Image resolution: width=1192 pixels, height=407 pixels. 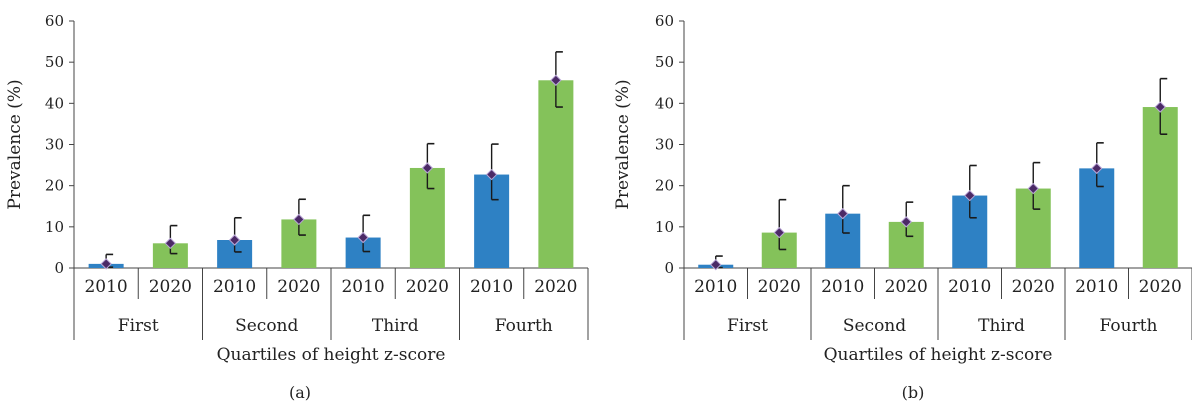 I want to click on bar-fourth-2020, so click(x=556, y=174).